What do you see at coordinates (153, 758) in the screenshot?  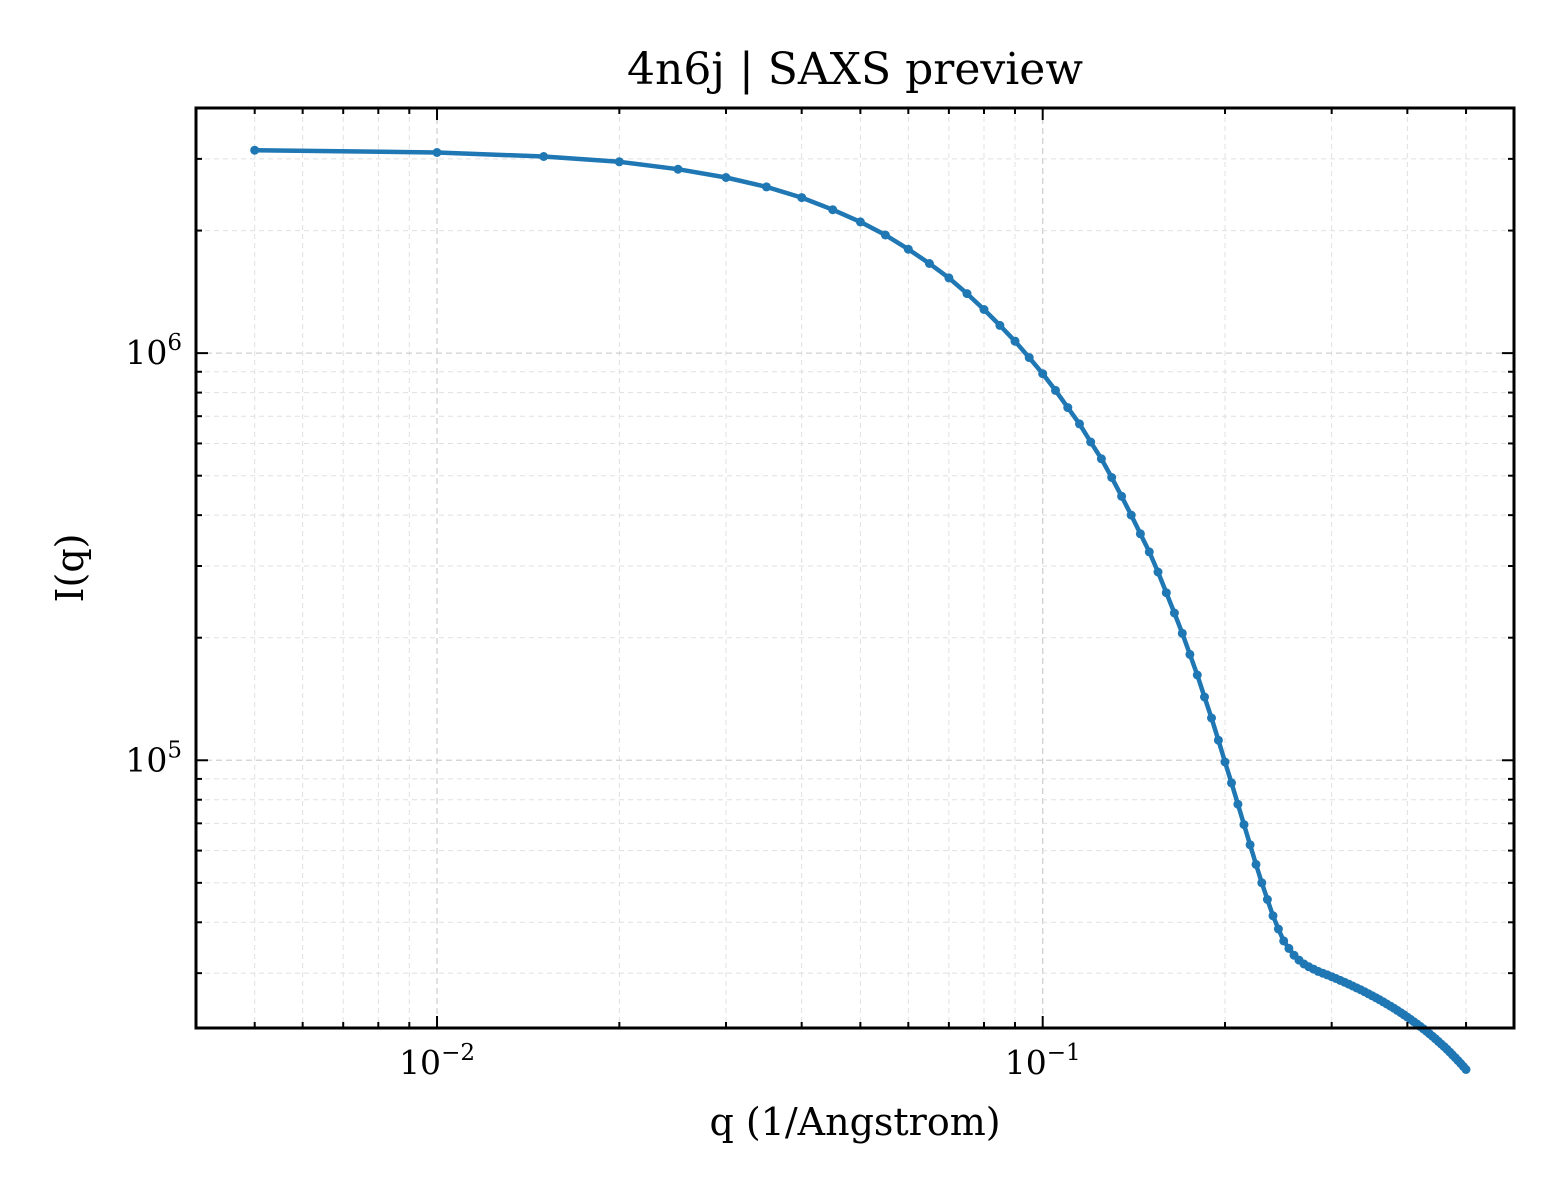 I see `y-tick-label: 105` at bounding box center [153, 758].